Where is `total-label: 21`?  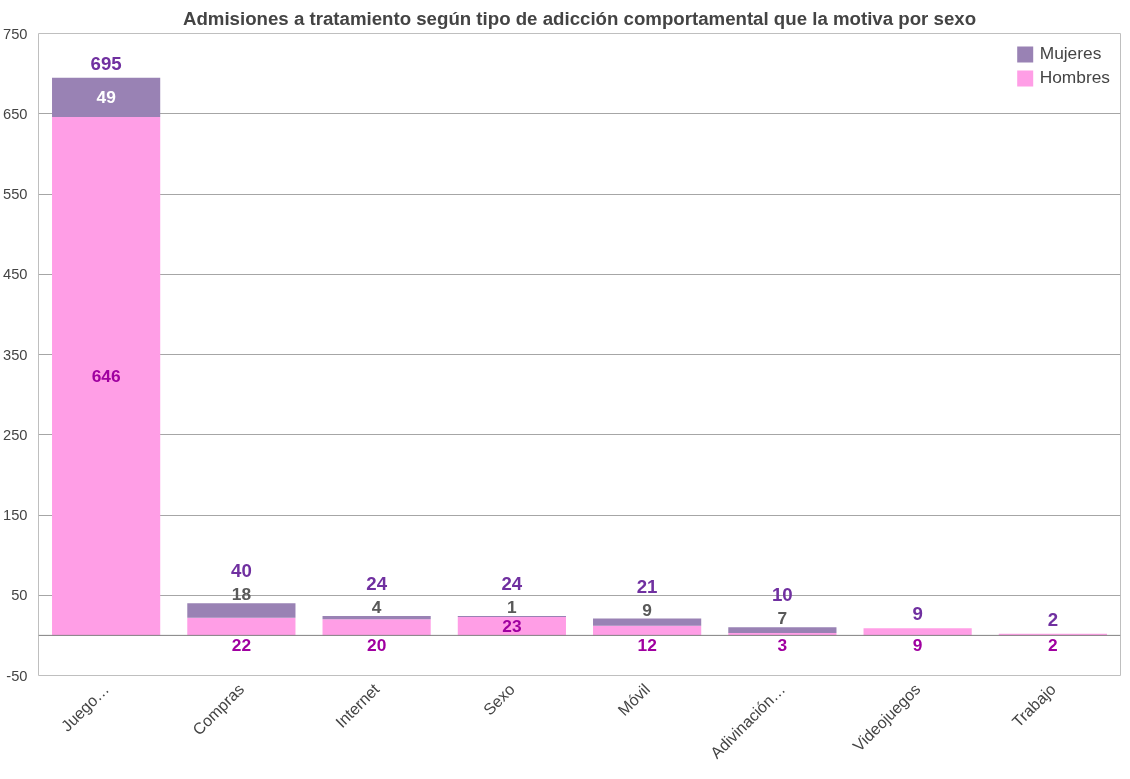 total-label: 21 is located at coordinates (647, 586).